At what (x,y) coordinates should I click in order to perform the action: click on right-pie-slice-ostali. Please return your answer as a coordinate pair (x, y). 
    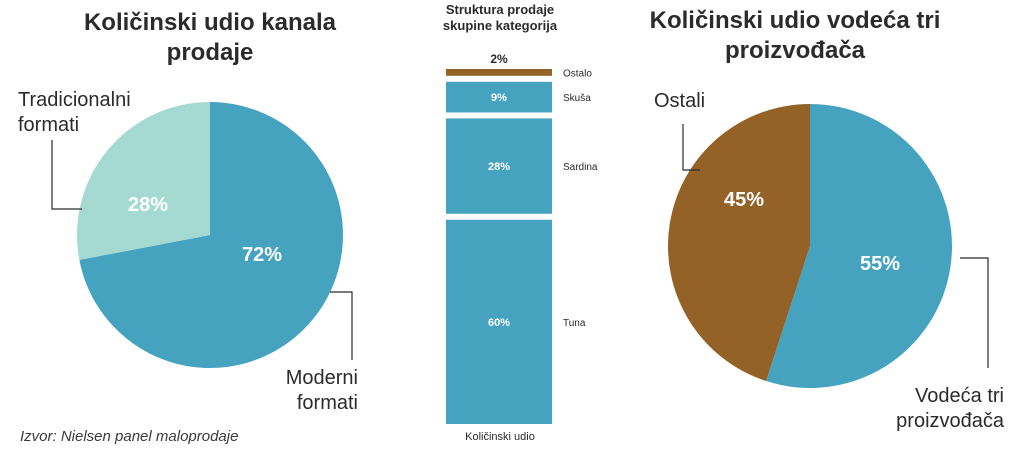
    Looking at the image, I should click on (739, 242).